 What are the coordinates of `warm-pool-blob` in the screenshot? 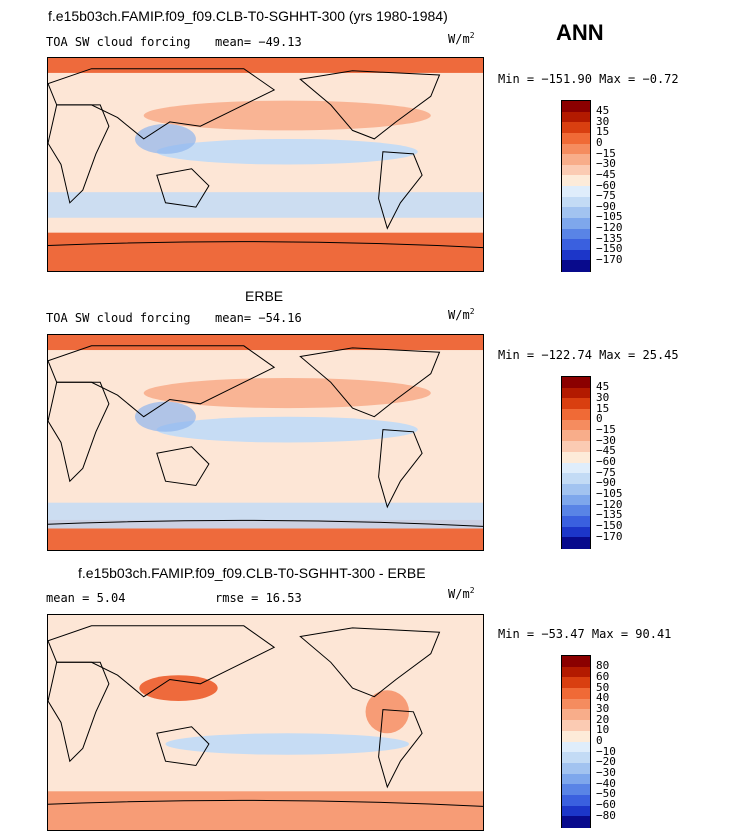 It's located at (165, 139).